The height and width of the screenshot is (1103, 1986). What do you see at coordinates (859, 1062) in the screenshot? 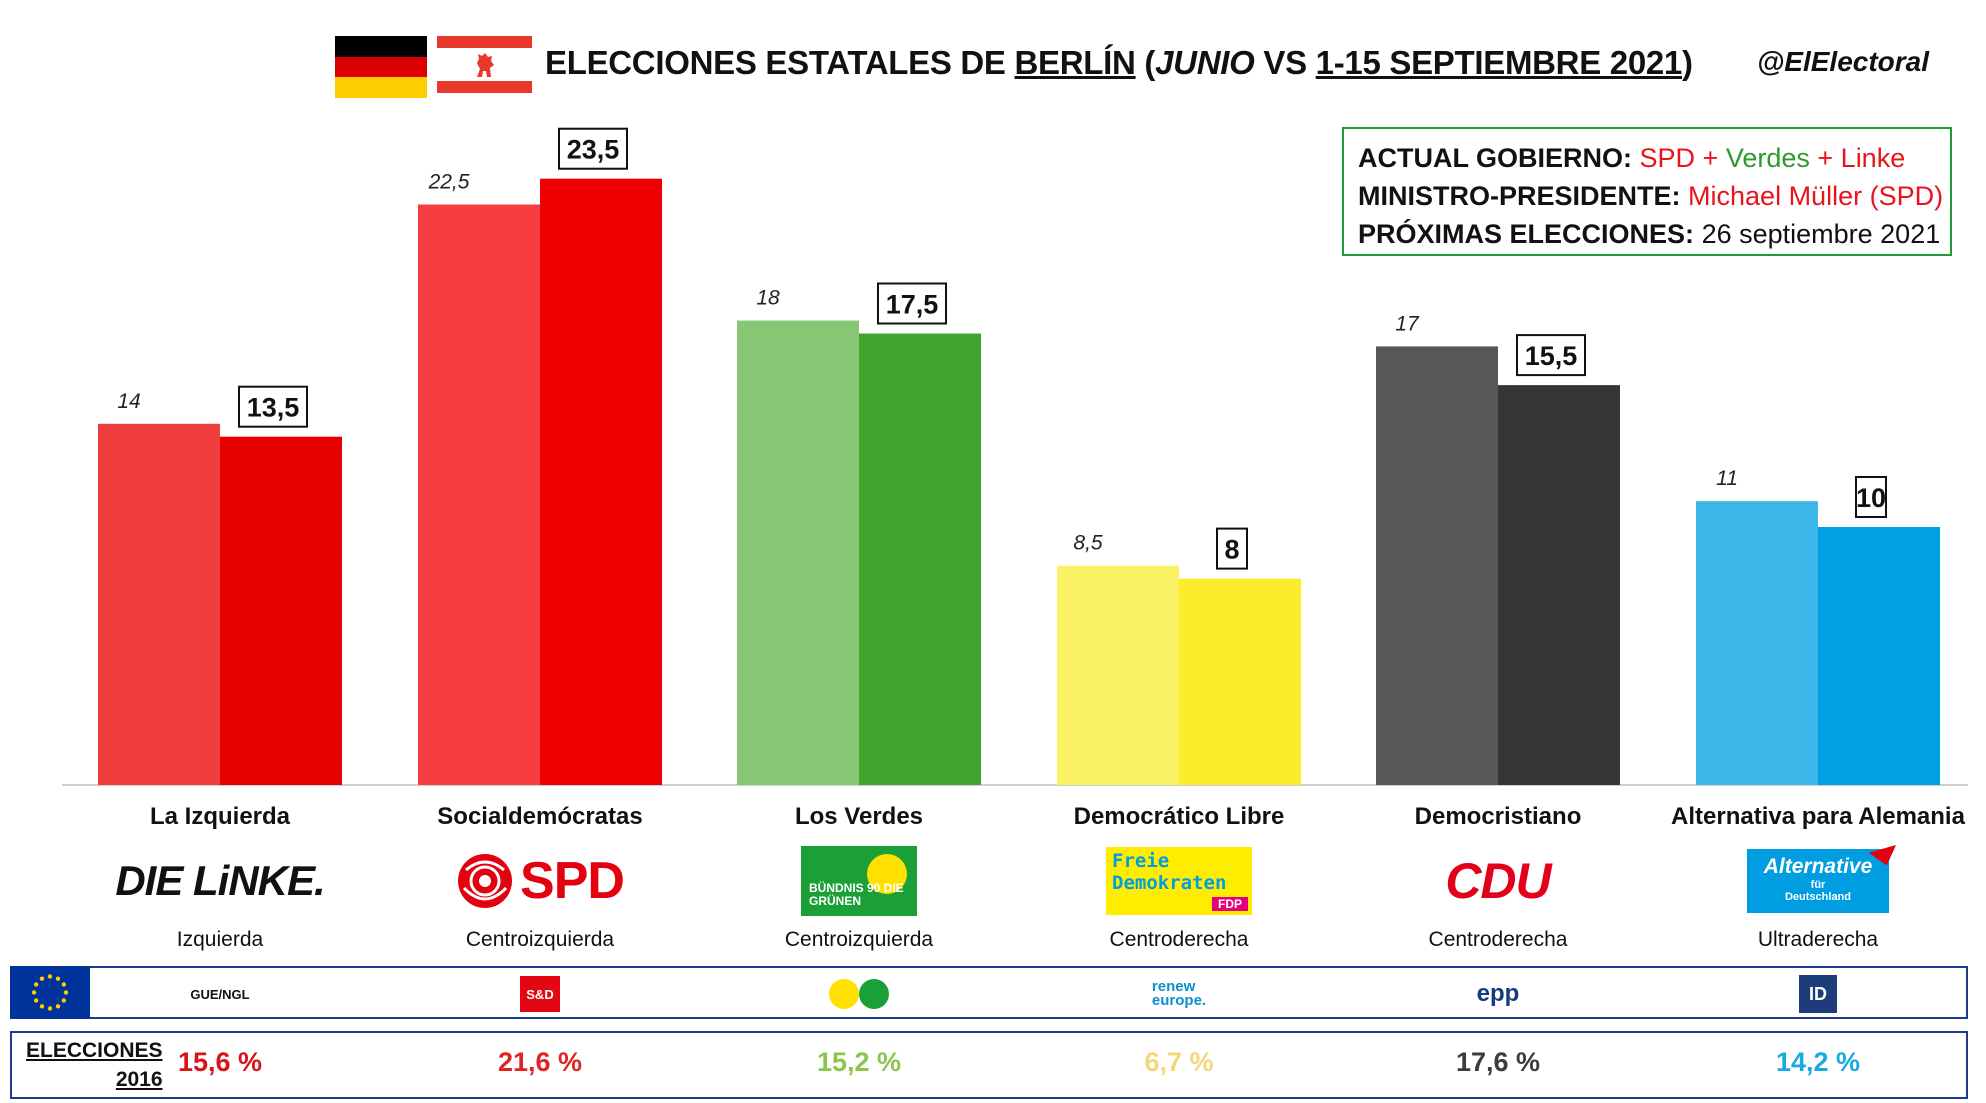
I see `result-2016-2: 15,2 %` at bounding box center [859, 1062].